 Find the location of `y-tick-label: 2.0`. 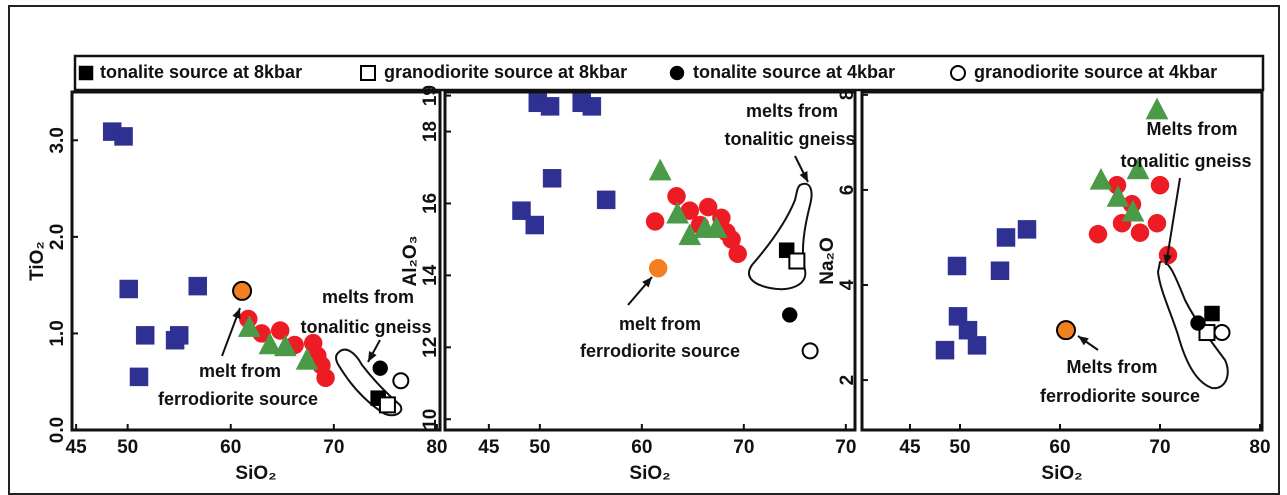

y-tick-label: 2.0 is located at coordinates (57, 237).